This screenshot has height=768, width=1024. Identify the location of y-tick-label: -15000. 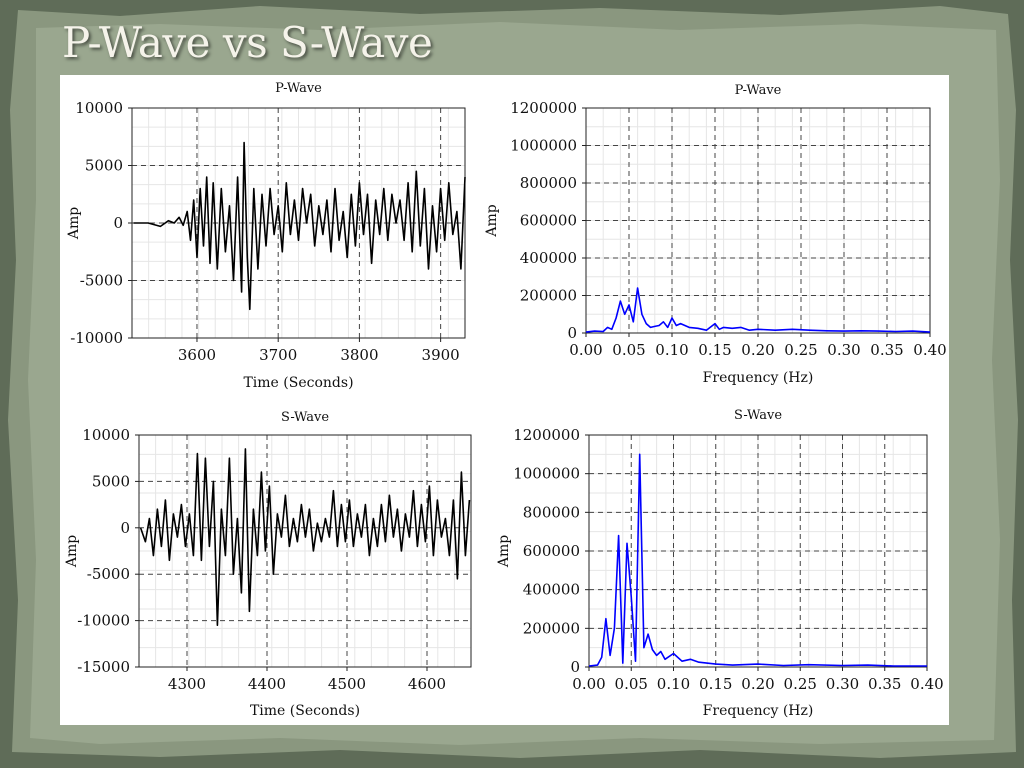
(103, 667).